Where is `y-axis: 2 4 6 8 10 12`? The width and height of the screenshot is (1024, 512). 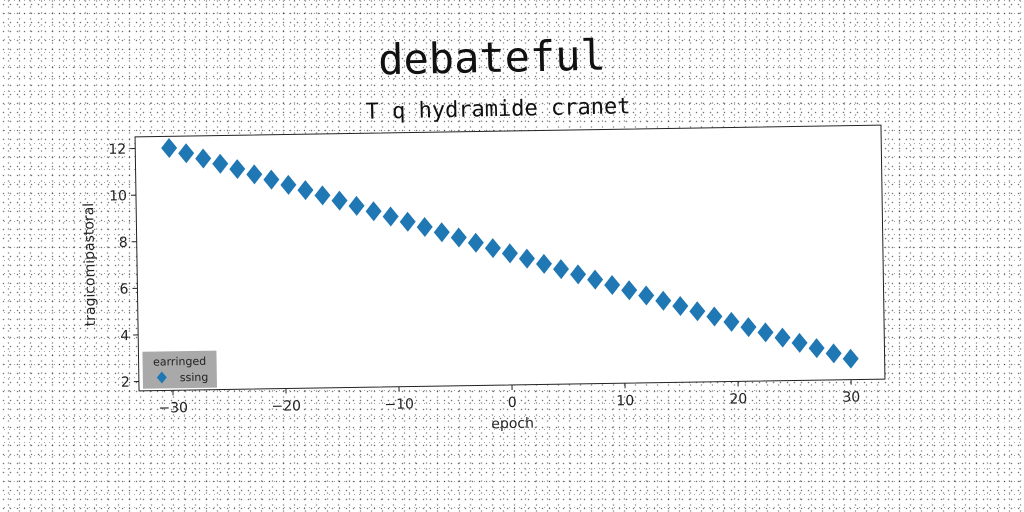
y-axis: 2 4 6 8 10 12 is located at coordinates (123, 266).